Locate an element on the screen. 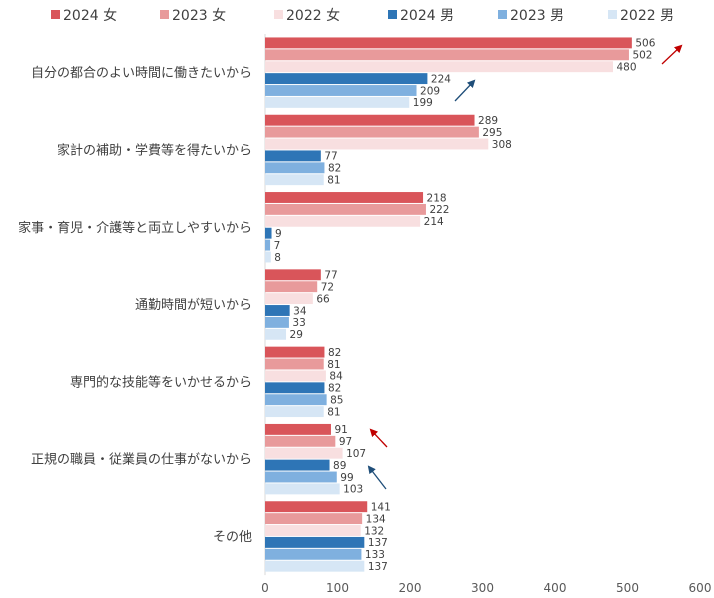 The width and height of the screenshot is (714, 598). data-label: 141 is located at coordinates (381, 507).